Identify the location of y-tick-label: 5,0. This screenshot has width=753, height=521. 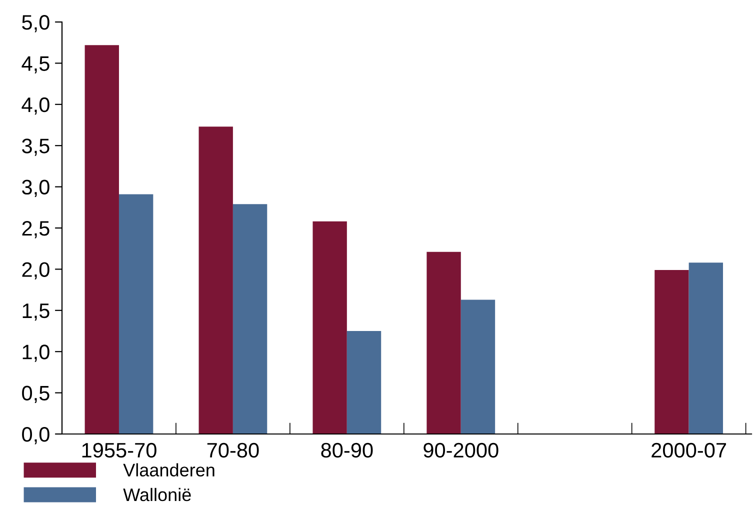
(36, 23).